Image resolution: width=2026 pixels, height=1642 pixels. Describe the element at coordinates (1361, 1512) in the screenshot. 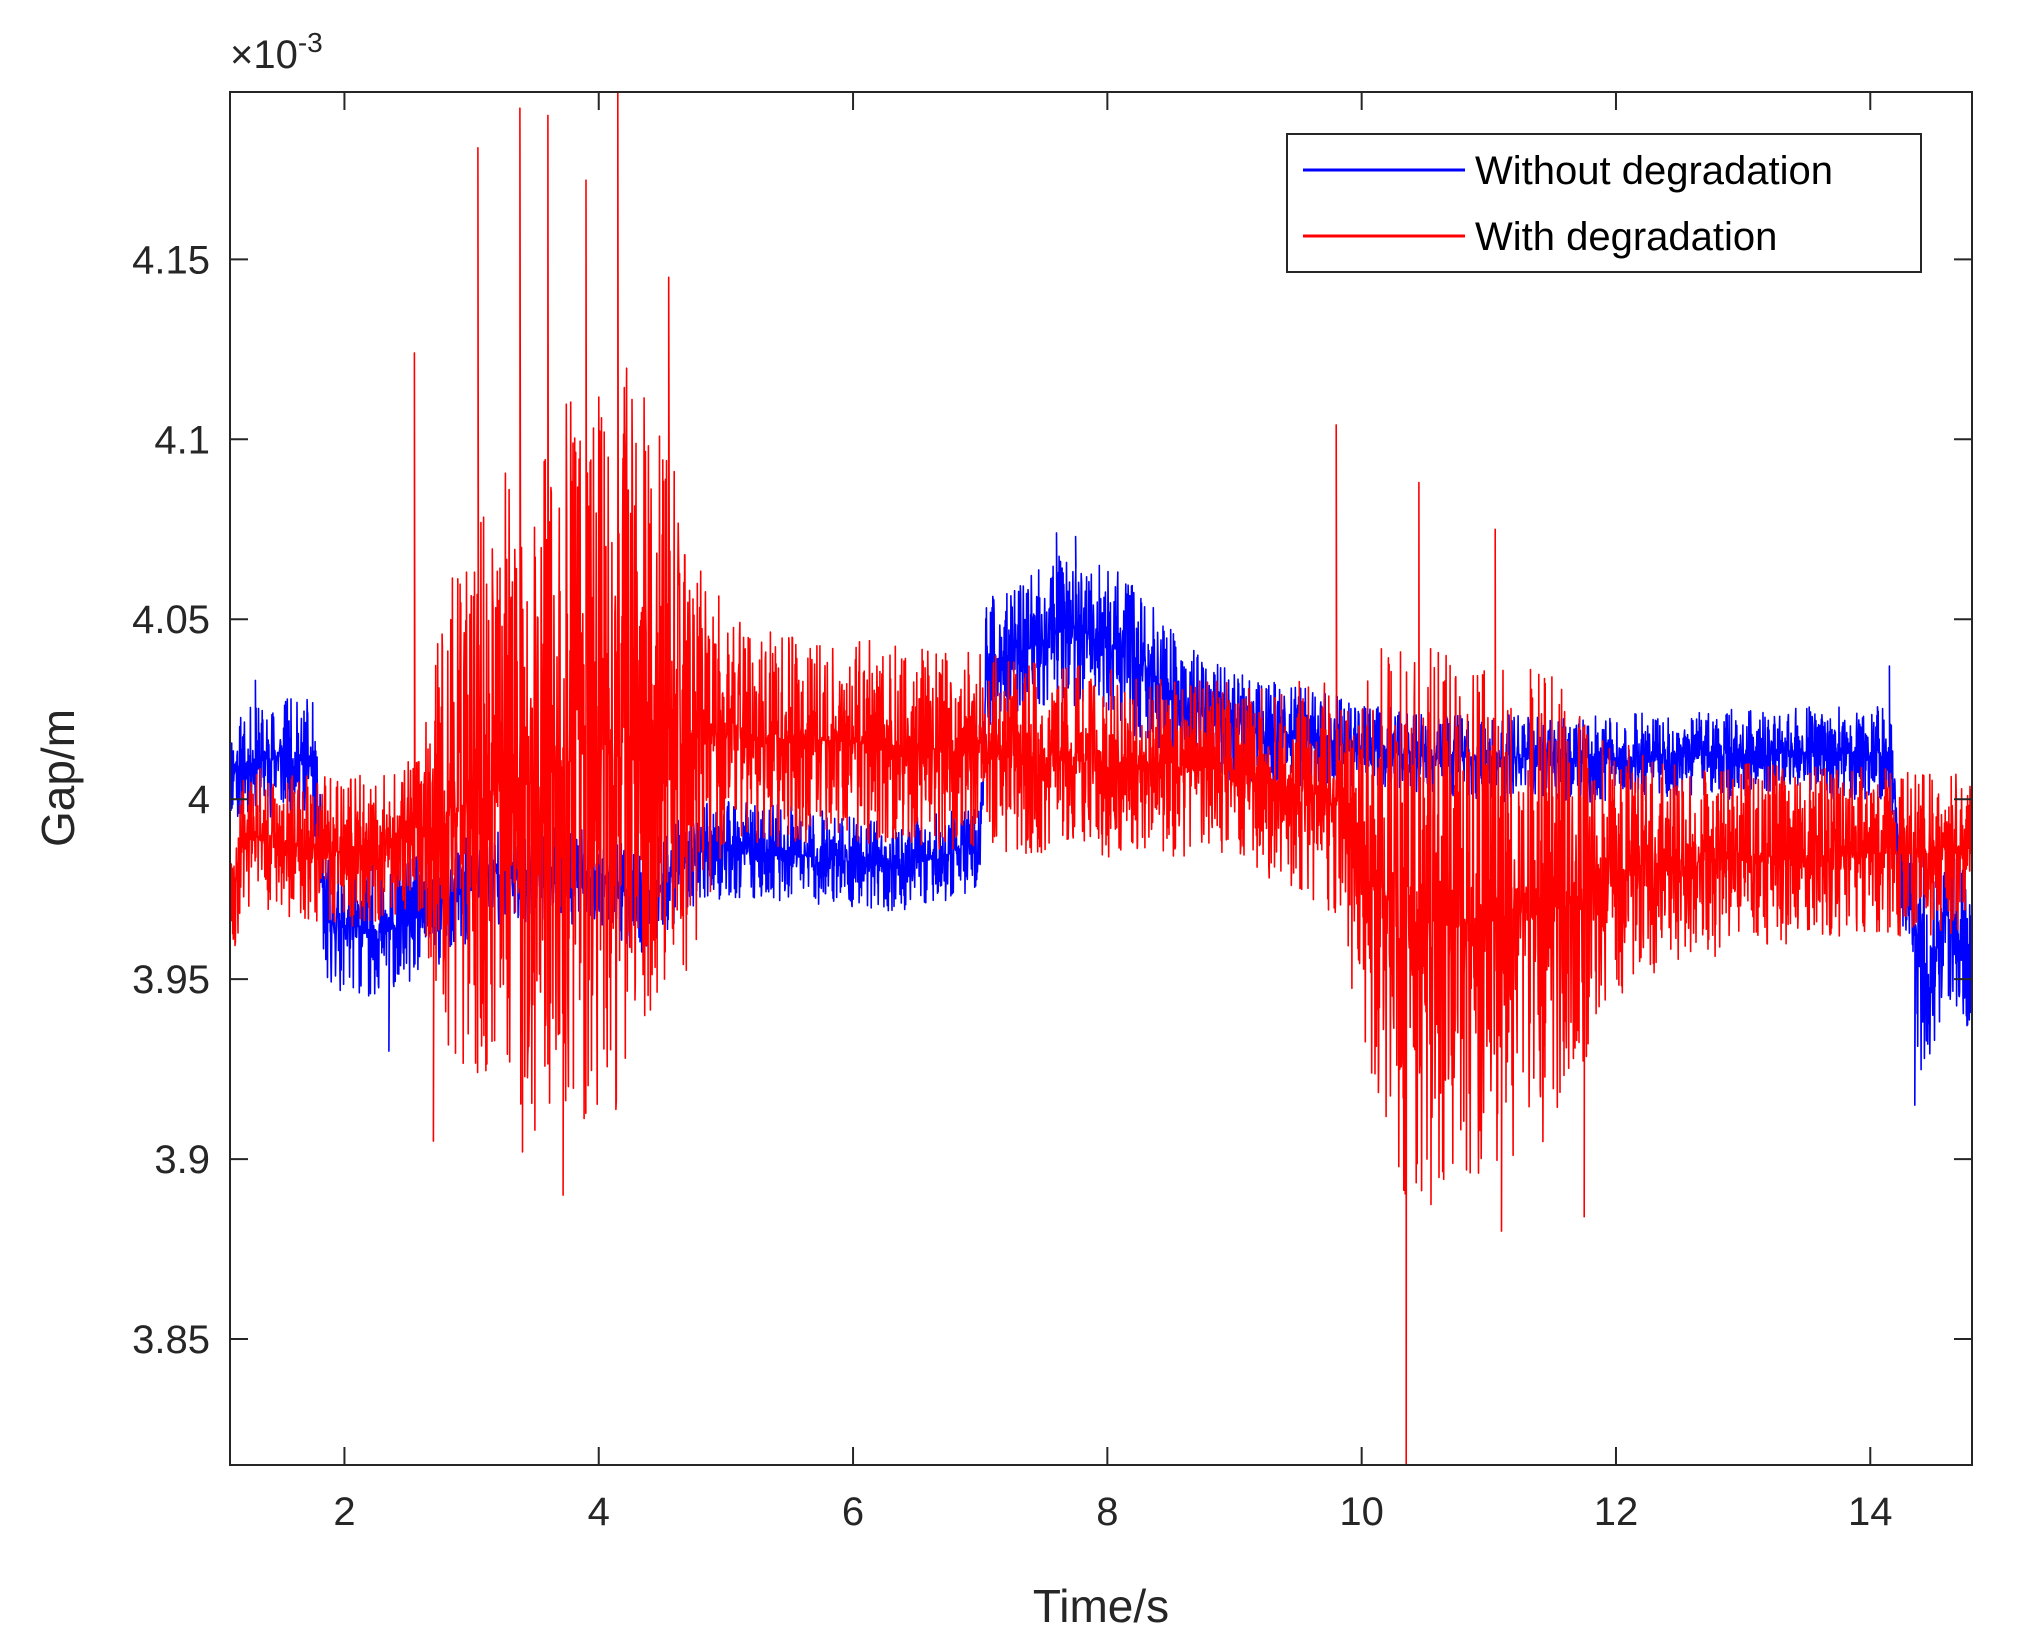

I see `x-tick-label: 10` at that location.